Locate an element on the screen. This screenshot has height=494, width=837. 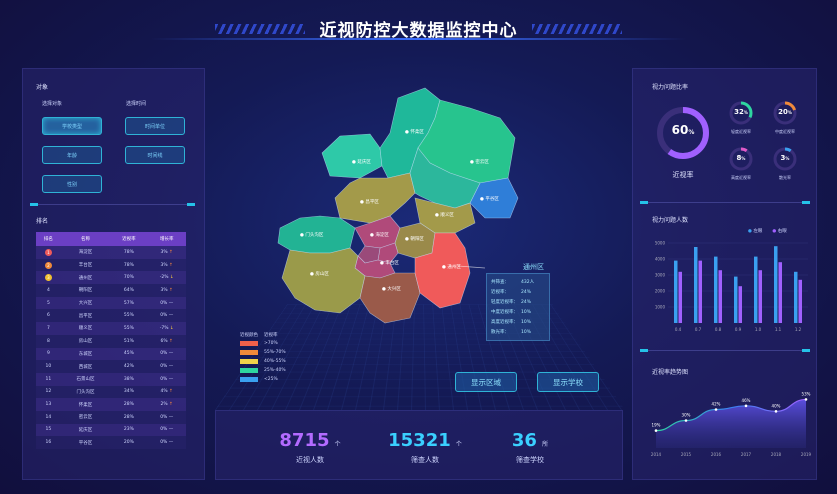
svg-text: ● 延庆区 is located at coordinates (361, 161).